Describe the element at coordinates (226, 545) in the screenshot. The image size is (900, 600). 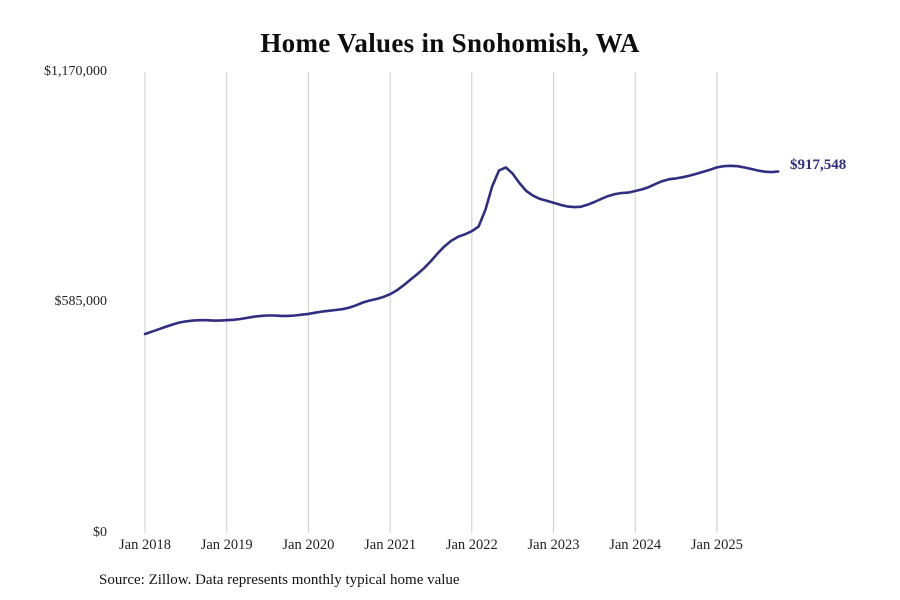
I see `x-axis-tick-label: Jan 2019` at that location.